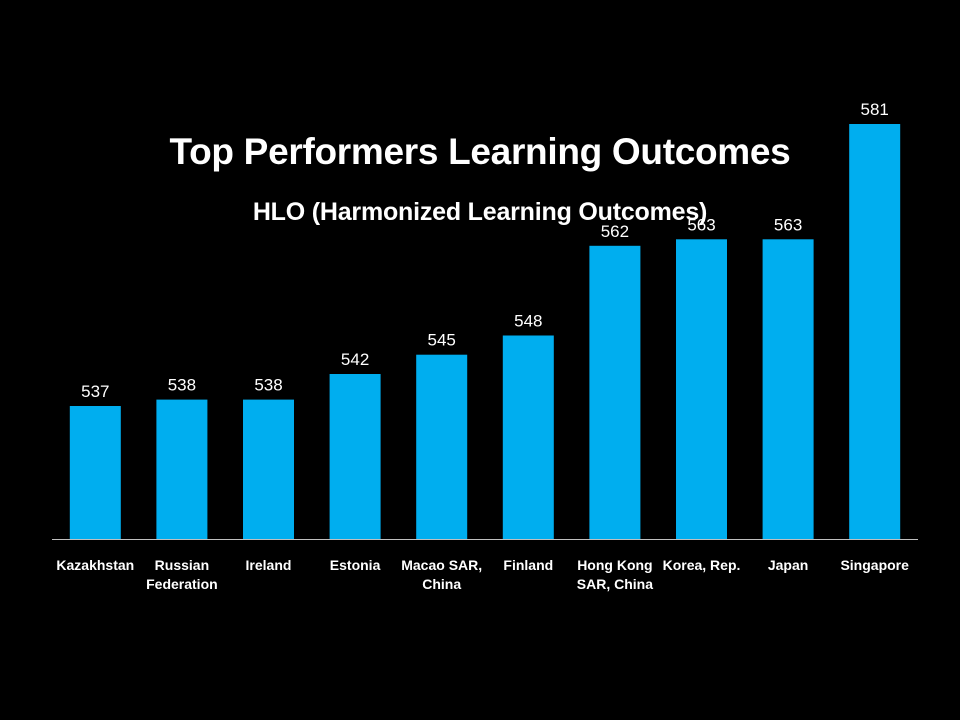  What do you see at coordinates (874, 565) in the screenshot?
I see `category-label: Singapore` at bounding box center [874, 565].